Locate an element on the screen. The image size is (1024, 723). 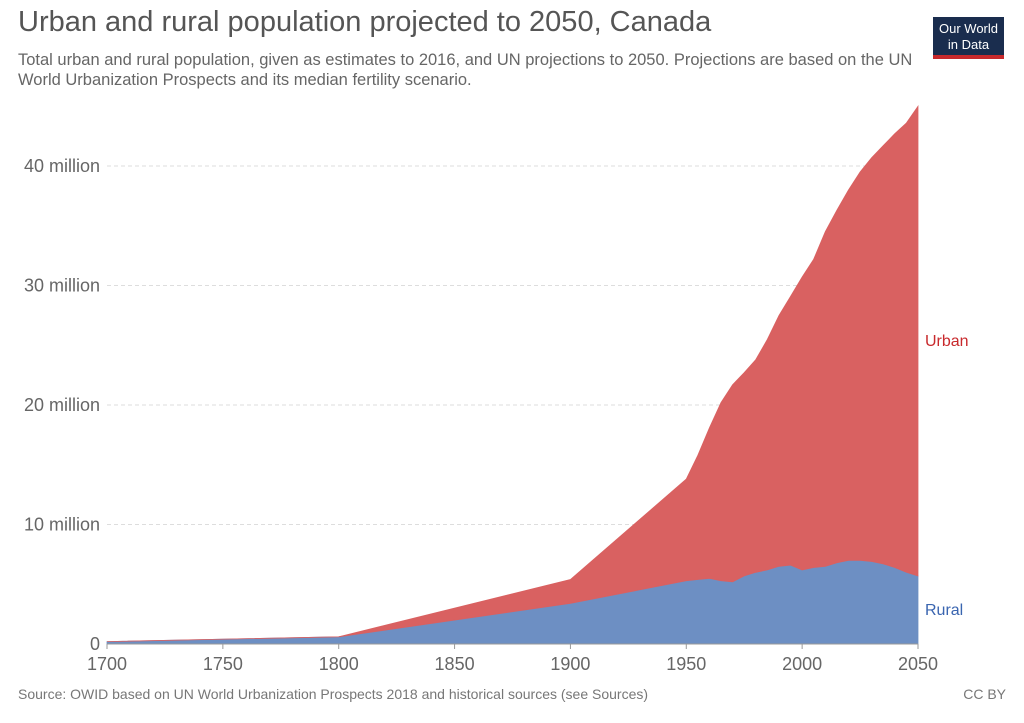
x-tick-label-3: 1850 is located at coordinates (455, 664).